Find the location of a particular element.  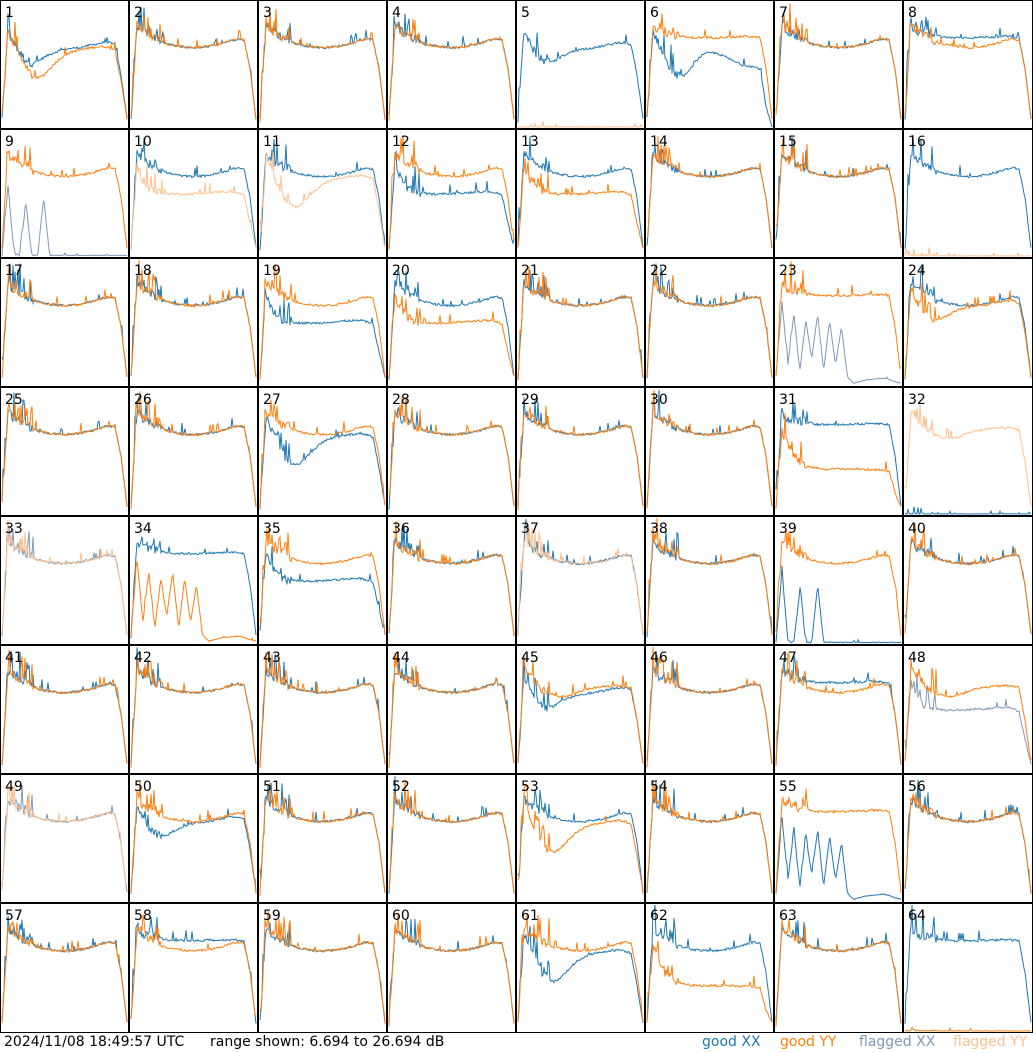

panel-label: 58 is located at coordinates (143, 916).